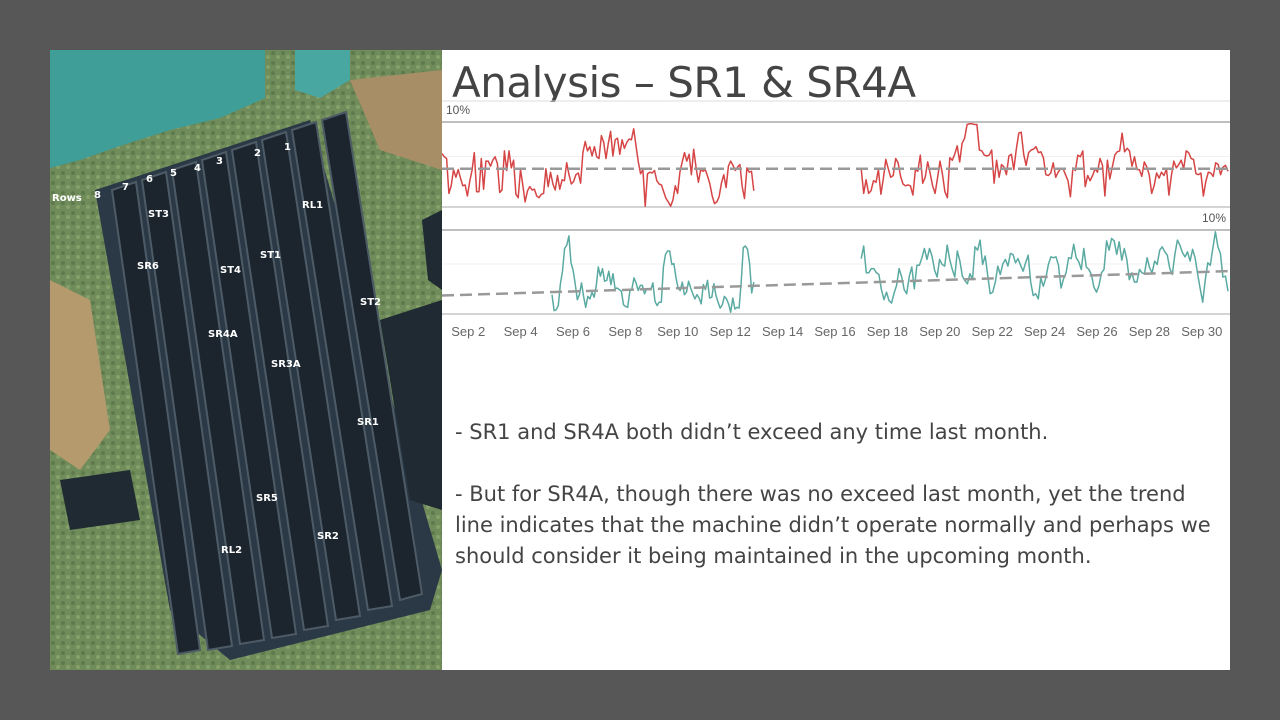 Image resolution: width=1280 pixels, height=720 pixels. Describe the element at coordinates (730, 331) in the screenshot. I see `x-tick-label: Sep 12` at that location.